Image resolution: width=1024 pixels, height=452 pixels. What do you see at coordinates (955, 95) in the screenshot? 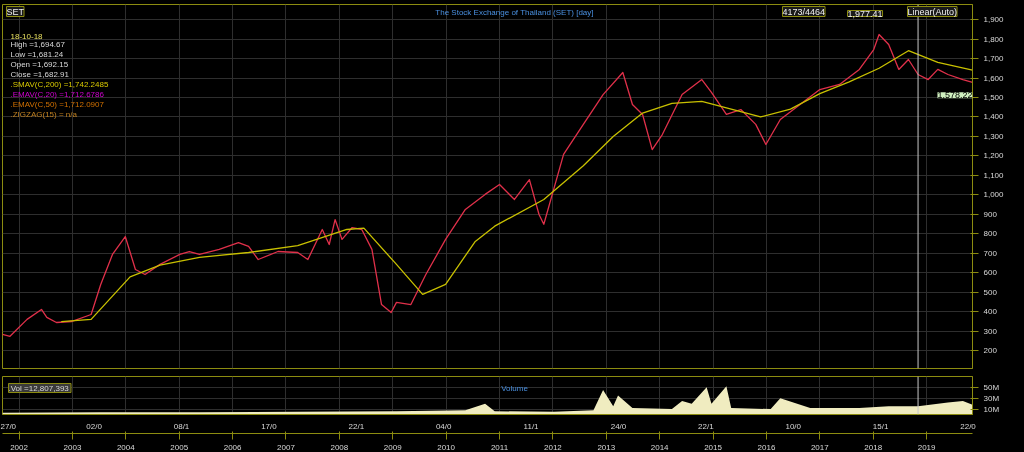
I see `annotation: 1,578.22` at bounding box center [955, 95].